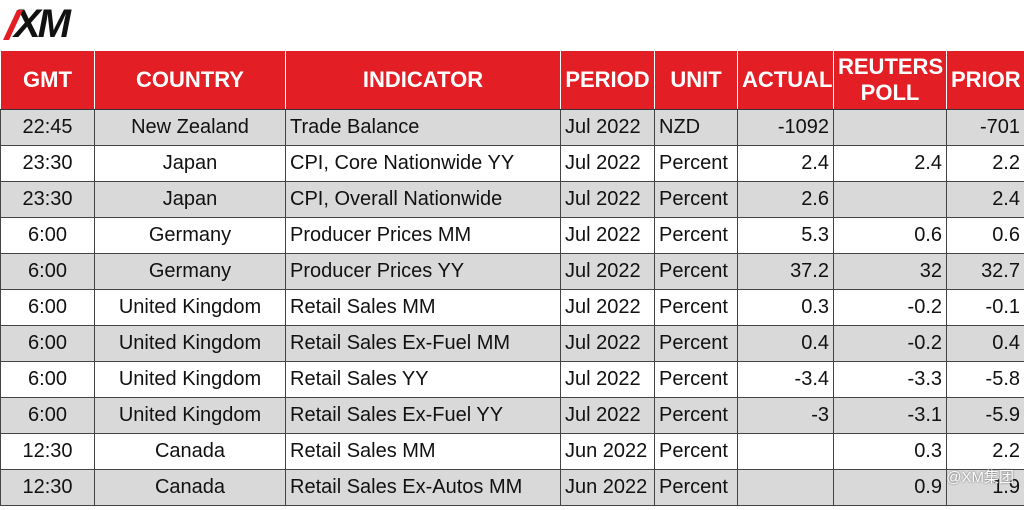 The height and width of the screenshot is (510, 1024). Describe the element at coordinates (985, 415) in the screenshot. I see `table-cell: -5.9` at that location.